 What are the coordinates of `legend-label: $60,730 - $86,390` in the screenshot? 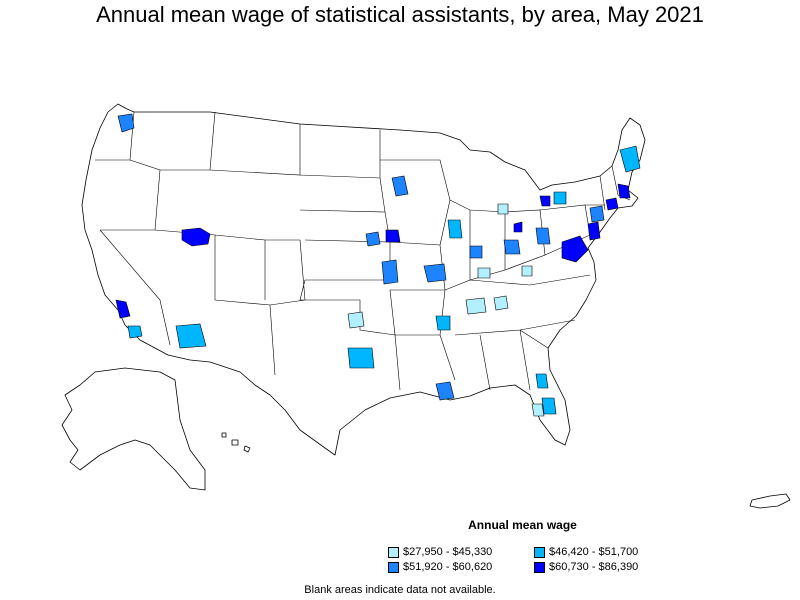 It's located at (594, 567).